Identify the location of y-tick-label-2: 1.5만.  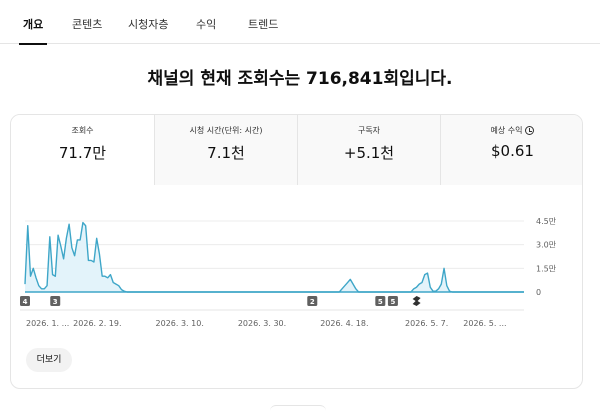
(546, 268).